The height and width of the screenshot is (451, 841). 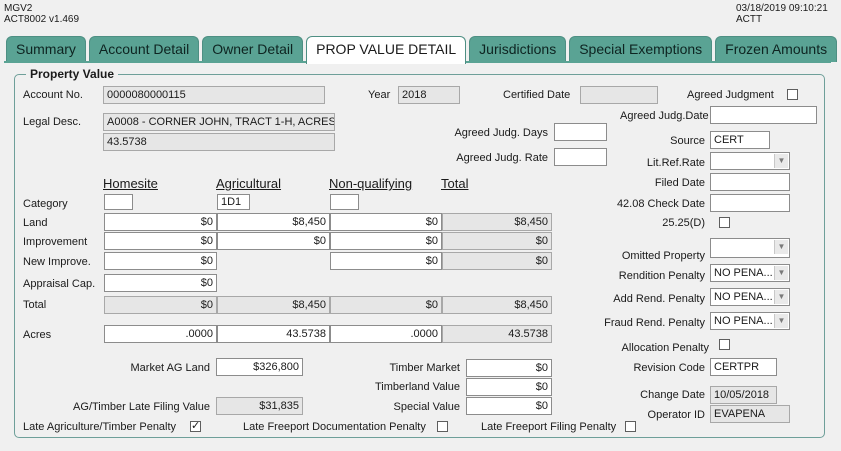 I want to click on new-improve-total: $0, so click(x=497, y=261).